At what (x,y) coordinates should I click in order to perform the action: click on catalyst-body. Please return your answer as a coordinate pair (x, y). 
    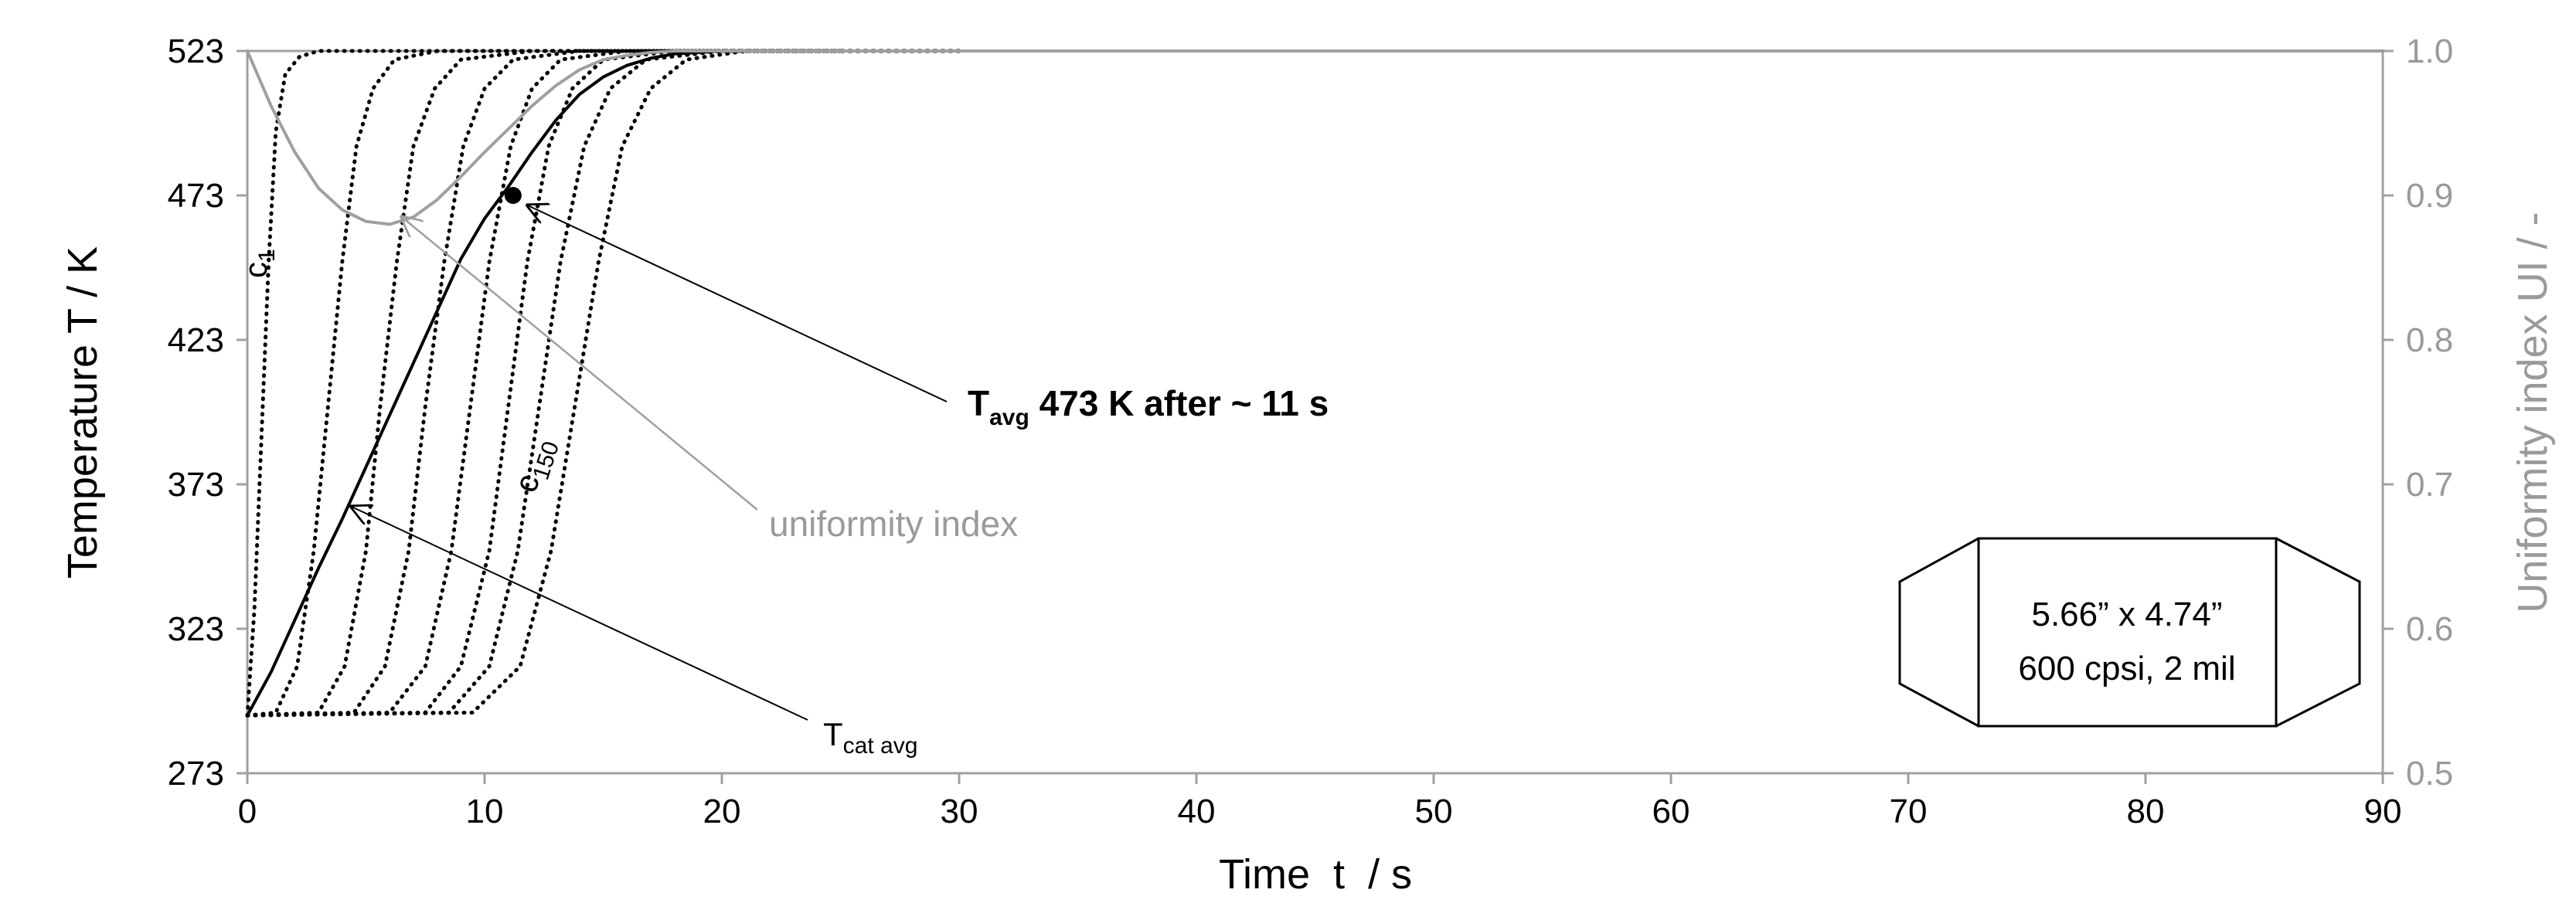
    Looking at the image, I should click on (2127, 632).